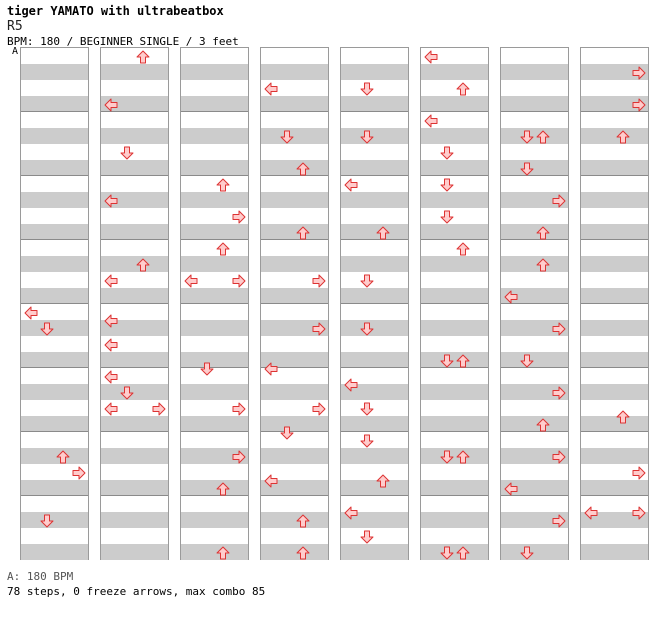  Describe the element at coordinates (40, 576) in the screenshot. I see `bpm-legend: A: 180 BPM` at that location.